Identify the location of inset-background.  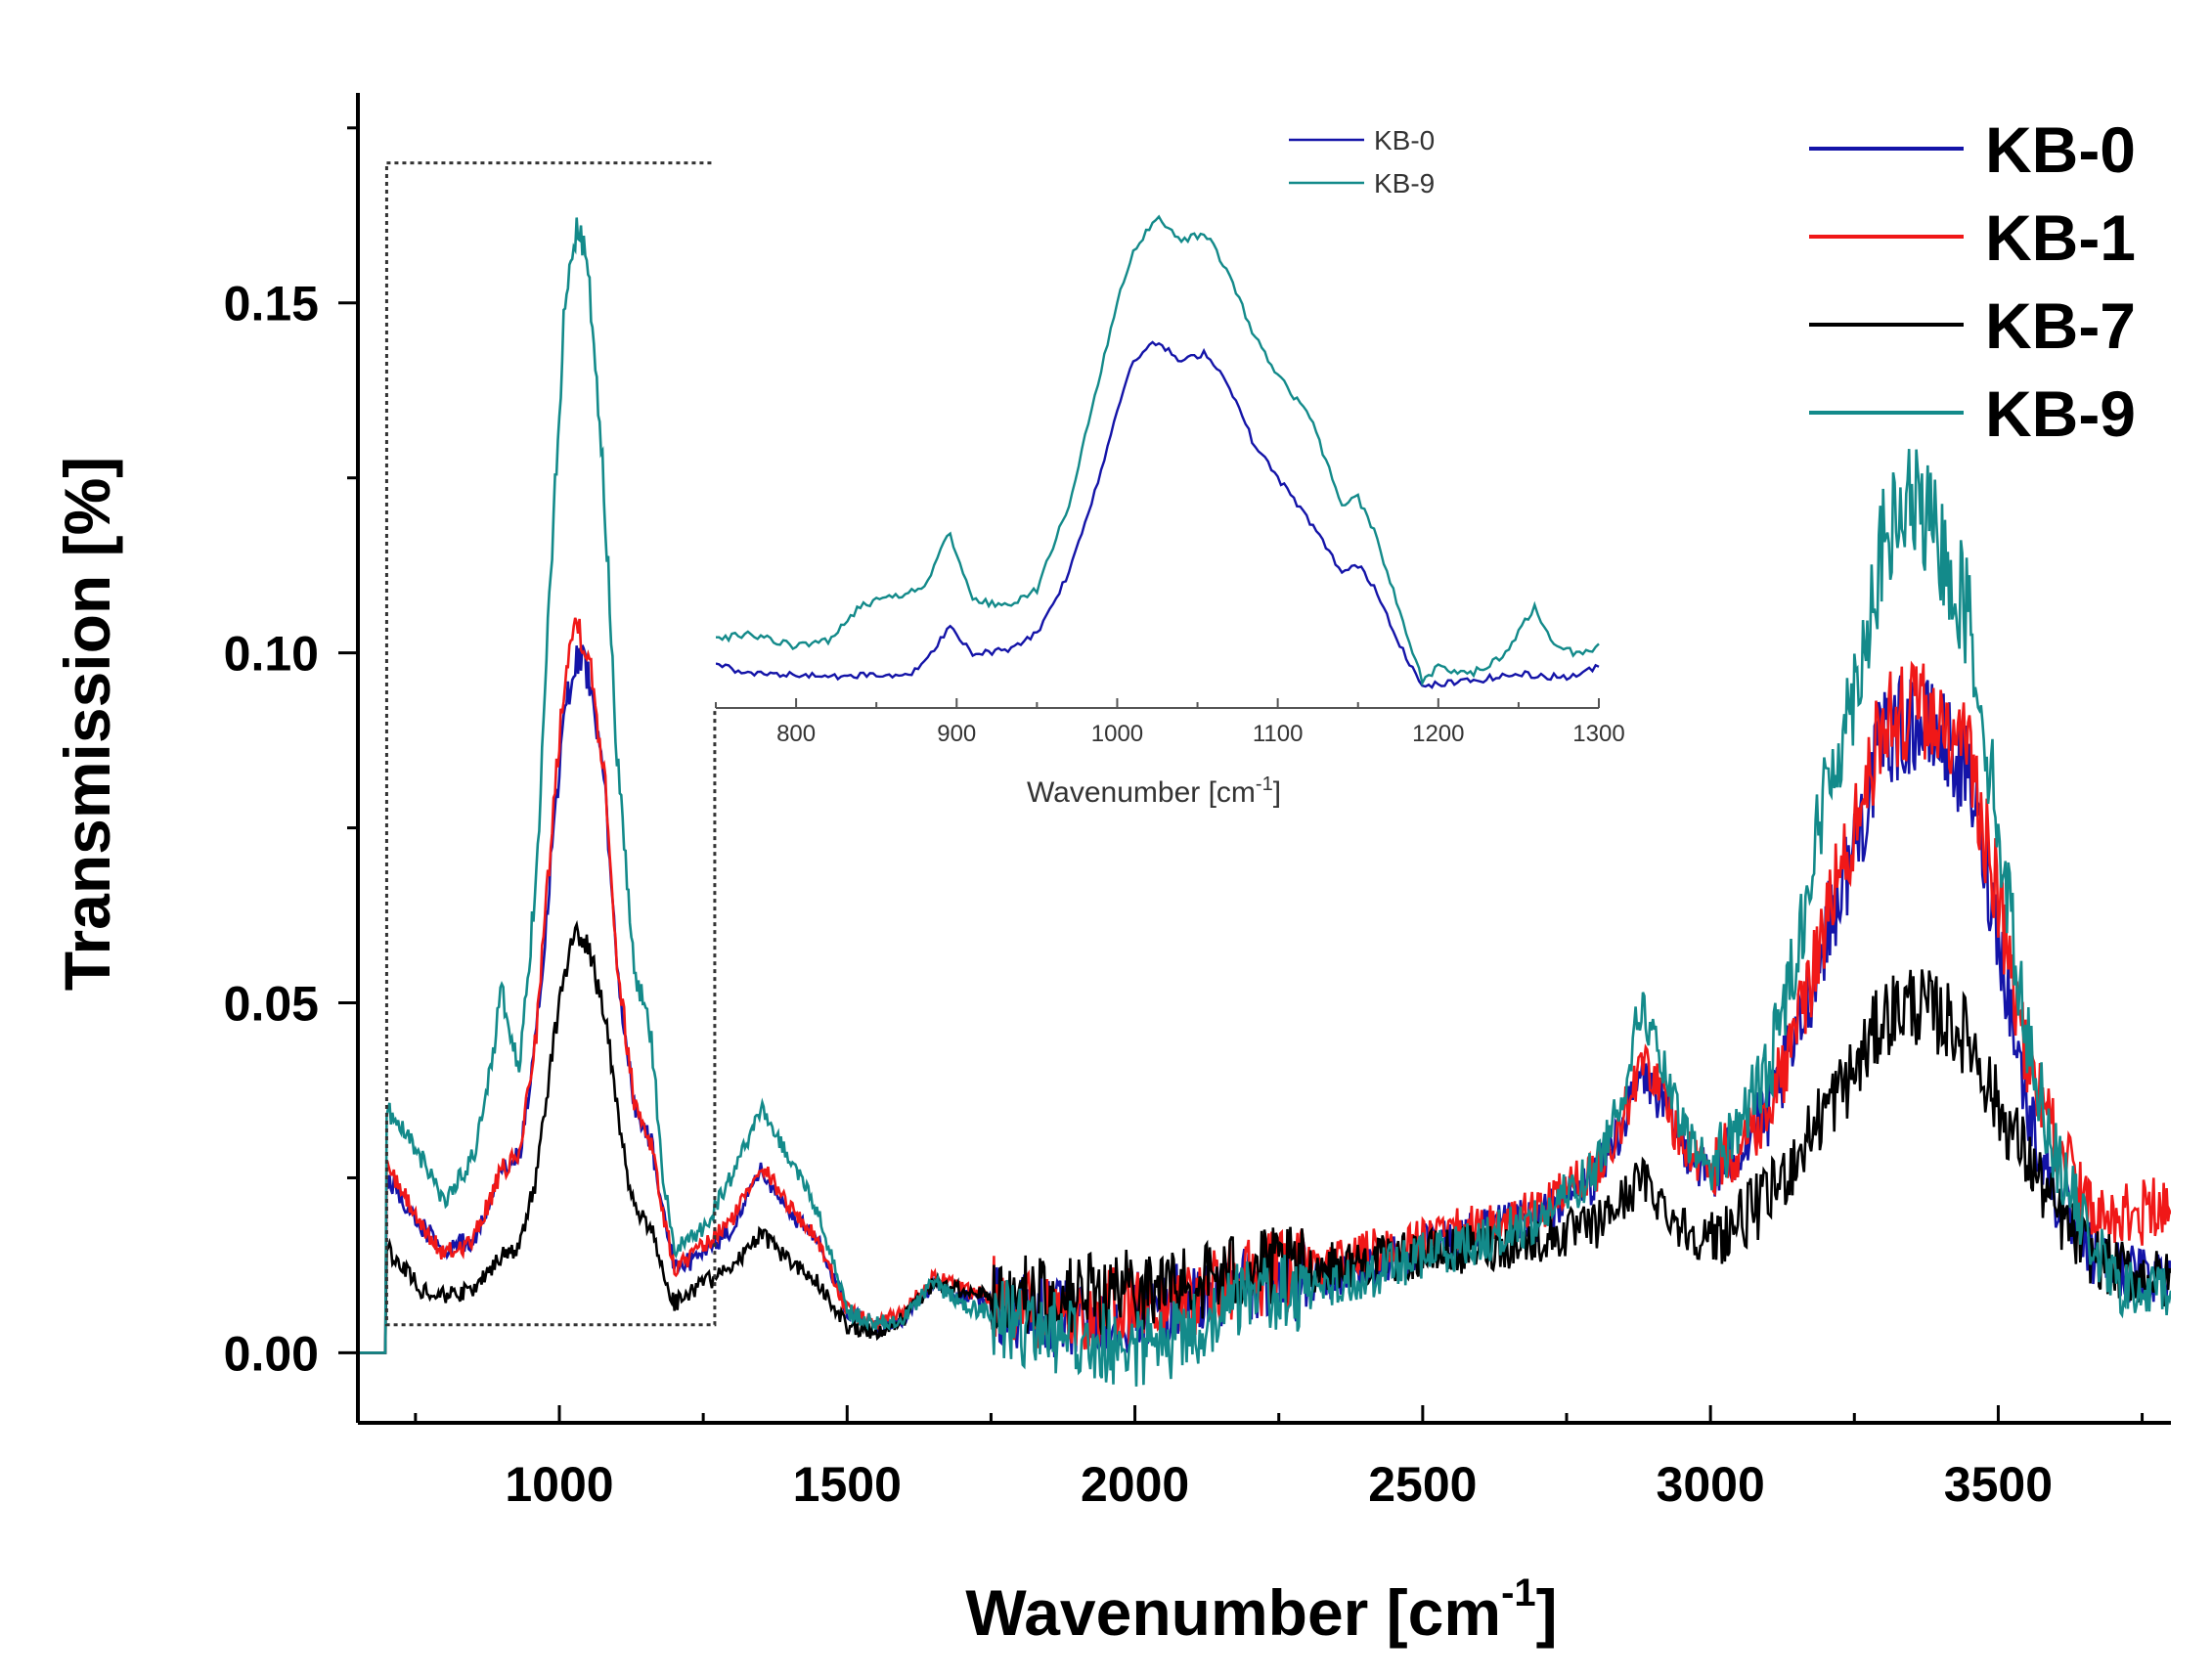
(1157, 400).